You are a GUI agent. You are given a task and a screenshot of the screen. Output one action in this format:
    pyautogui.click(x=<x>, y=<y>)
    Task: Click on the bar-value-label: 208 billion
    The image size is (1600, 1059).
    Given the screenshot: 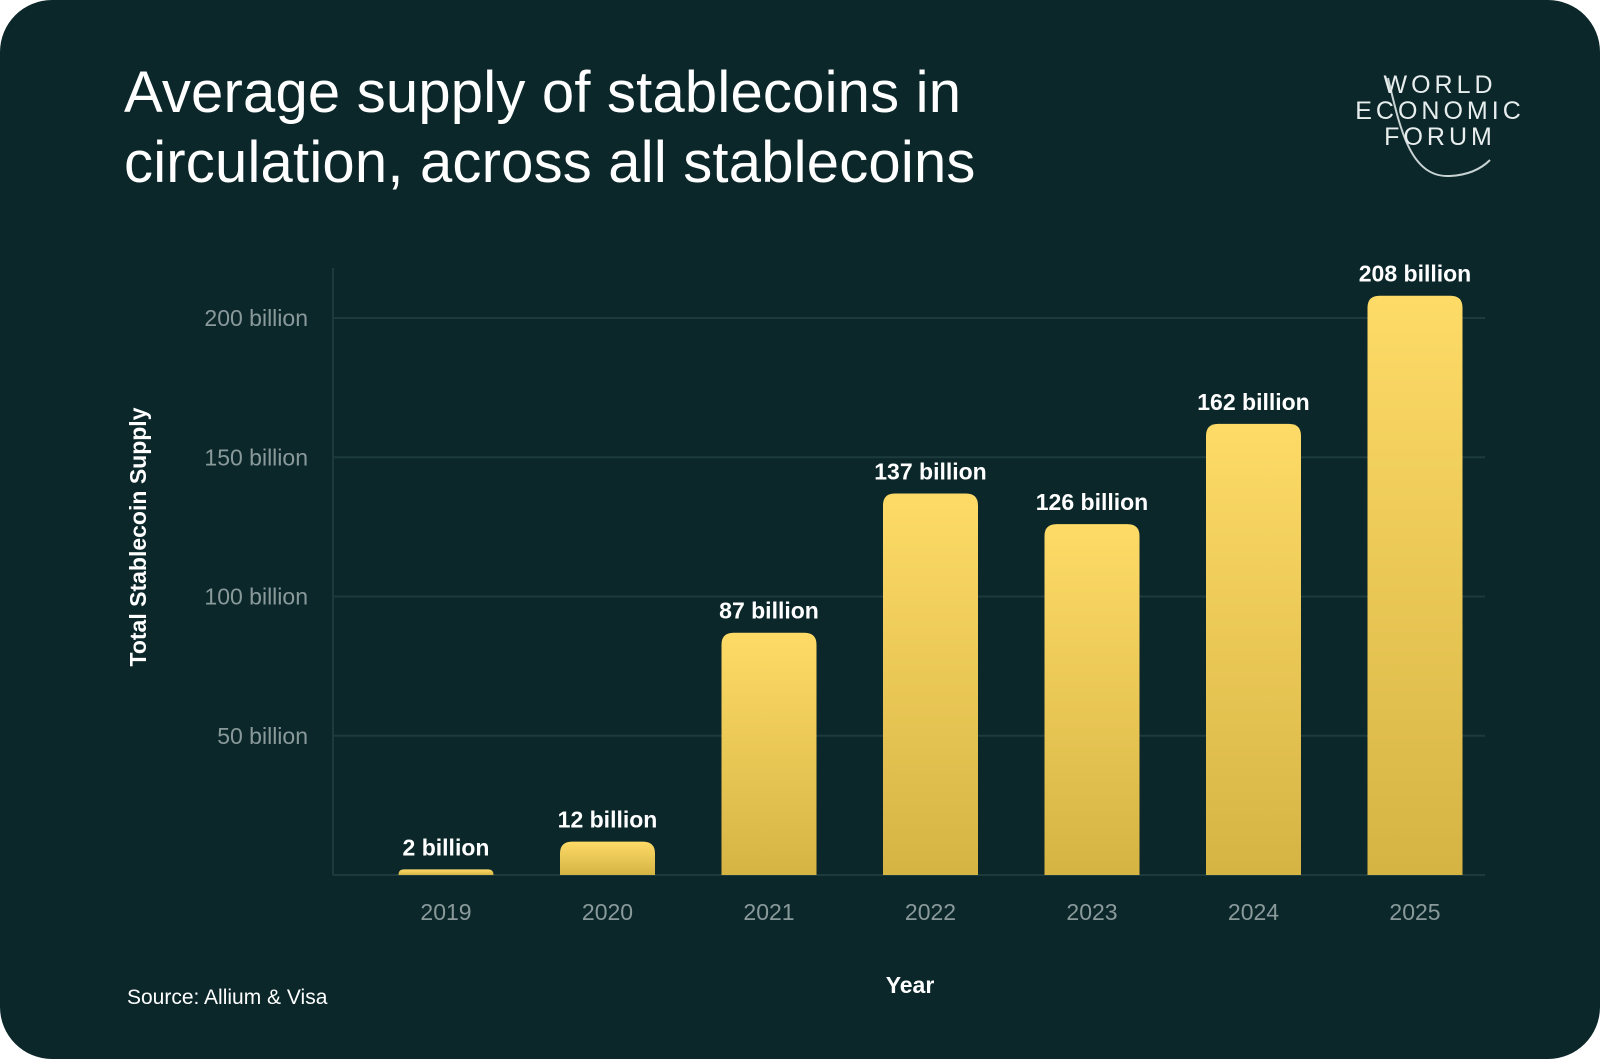 What is the action you would take?
    pyautogui.click(x=1415, y=274)
    